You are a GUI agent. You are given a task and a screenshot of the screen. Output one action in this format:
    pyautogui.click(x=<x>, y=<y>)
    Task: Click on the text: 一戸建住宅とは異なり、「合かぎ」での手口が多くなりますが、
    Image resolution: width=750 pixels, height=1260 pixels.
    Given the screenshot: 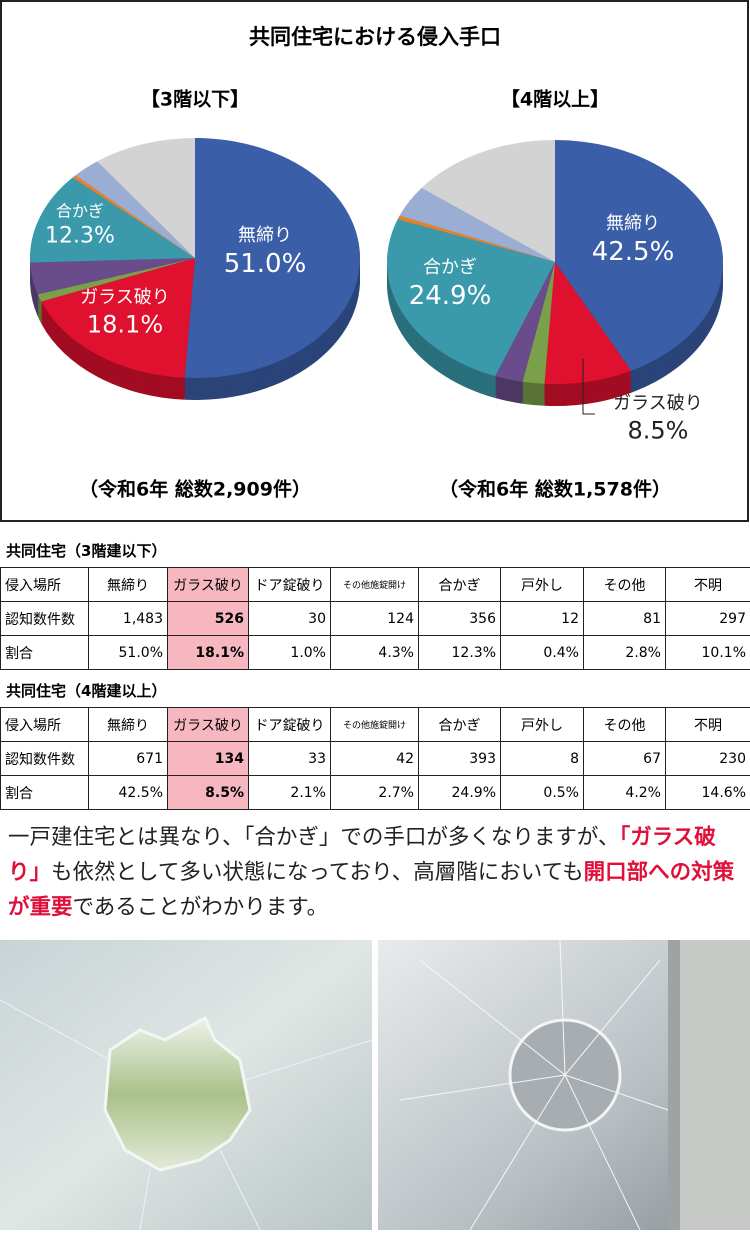 What is the action you would take?
    pyautogui.click(x=314, y=837)
    